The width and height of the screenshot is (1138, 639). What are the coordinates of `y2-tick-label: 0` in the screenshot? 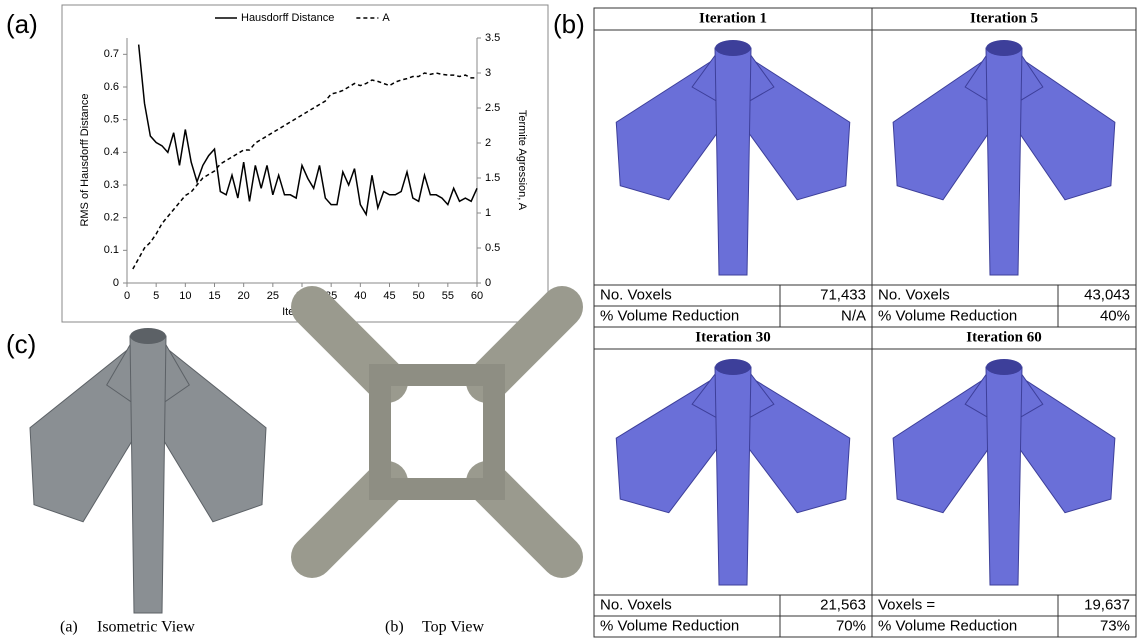 It's located at (488, 283).